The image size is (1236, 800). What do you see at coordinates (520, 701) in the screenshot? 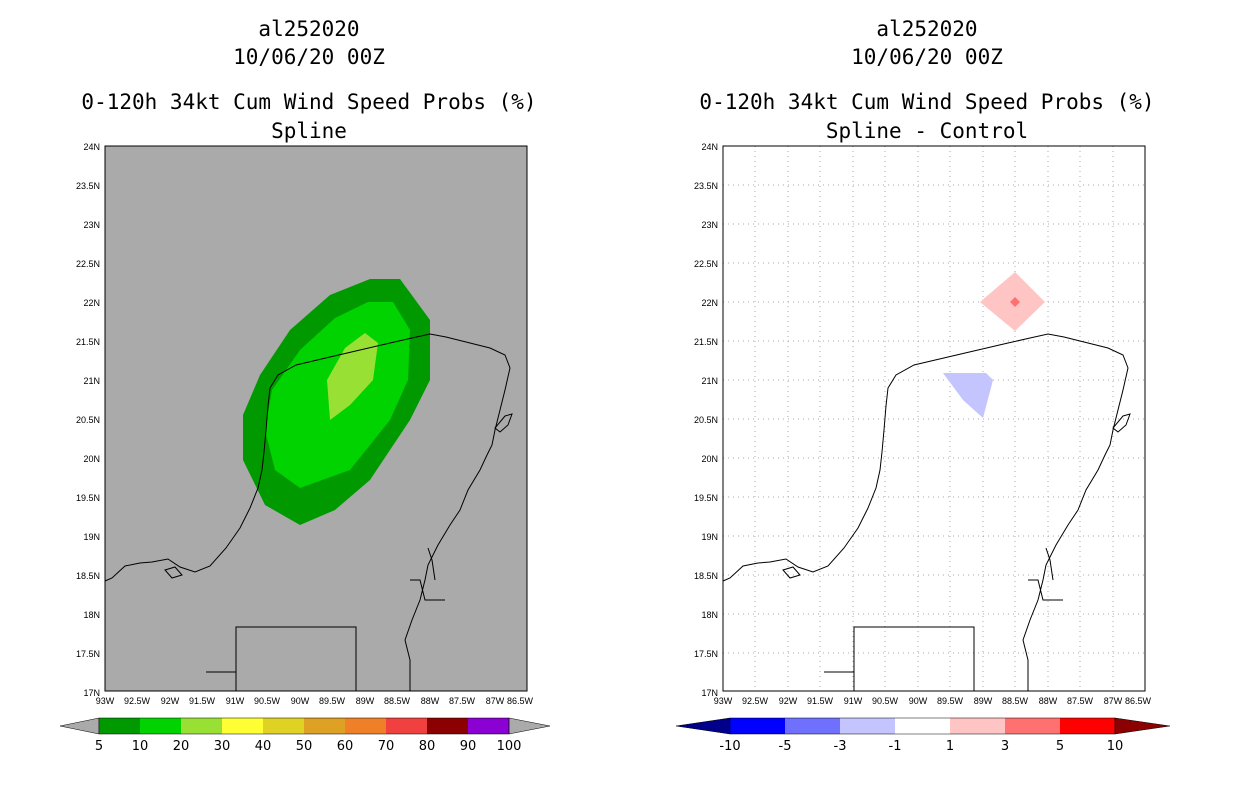
I see `lon-tick-label: 86.5W` at bounding box center [520, 701].